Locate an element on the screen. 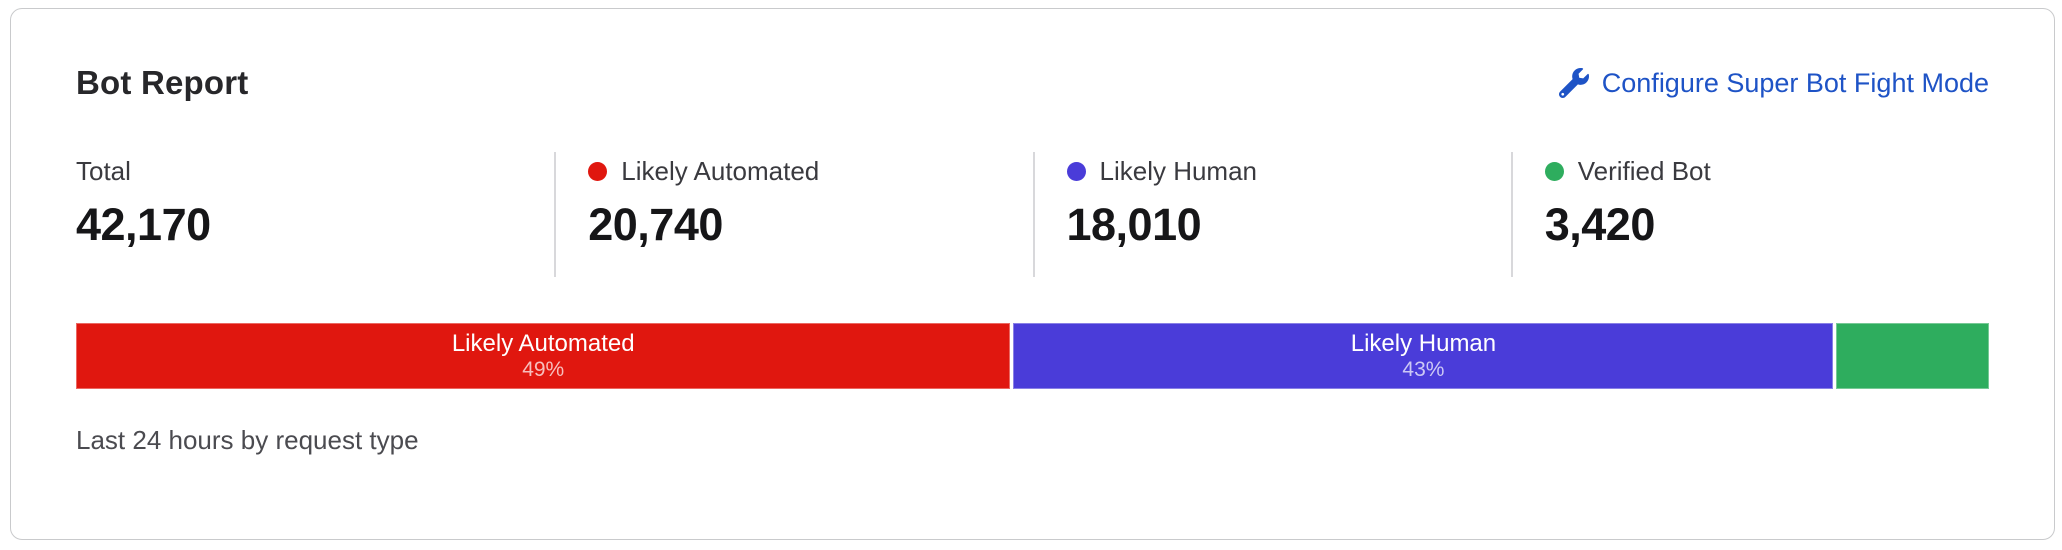 The image size is (2062, 550). stat-total: Total 42,170 is located at coordinates (315, 214).